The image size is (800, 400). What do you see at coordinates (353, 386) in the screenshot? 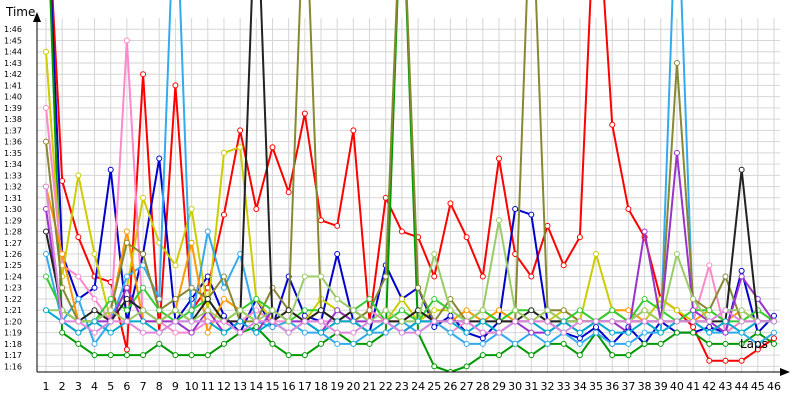
I see `x-tick-label: 20` at bounding box center [353, 386].